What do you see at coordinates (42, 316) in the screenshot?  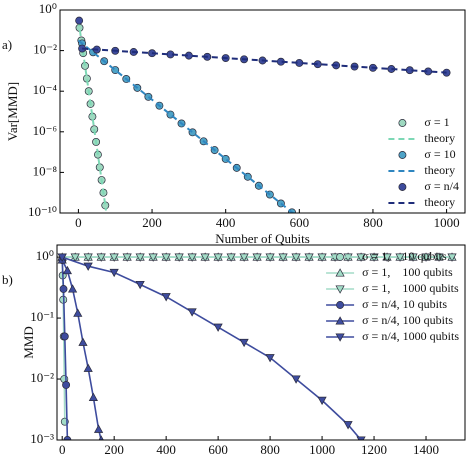 I see `y-tick-label: 10⁻¹` at bounding box center [42, 316].